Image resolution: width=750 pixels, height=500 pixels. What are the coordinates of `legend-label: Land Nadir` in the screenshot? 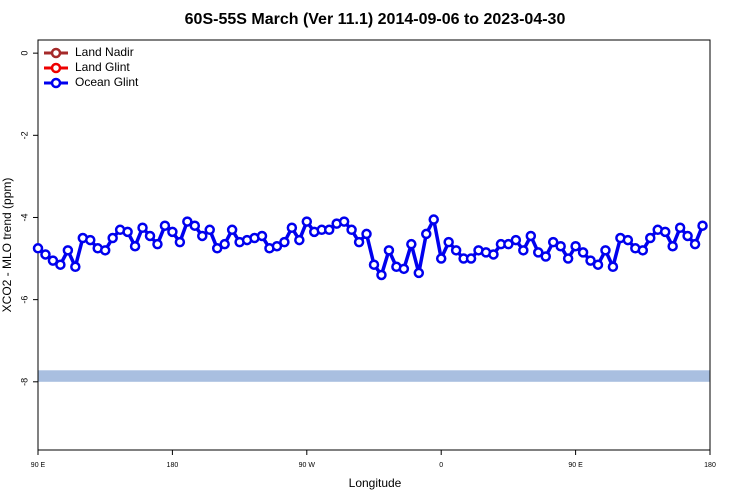 It's located at (104, 52).